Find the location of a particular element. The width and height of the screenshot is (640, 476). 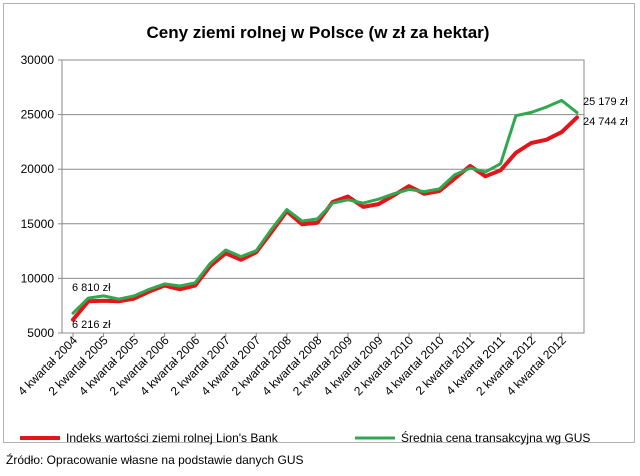

y-tick-label: 10000 is located at coordinates (38, 278).